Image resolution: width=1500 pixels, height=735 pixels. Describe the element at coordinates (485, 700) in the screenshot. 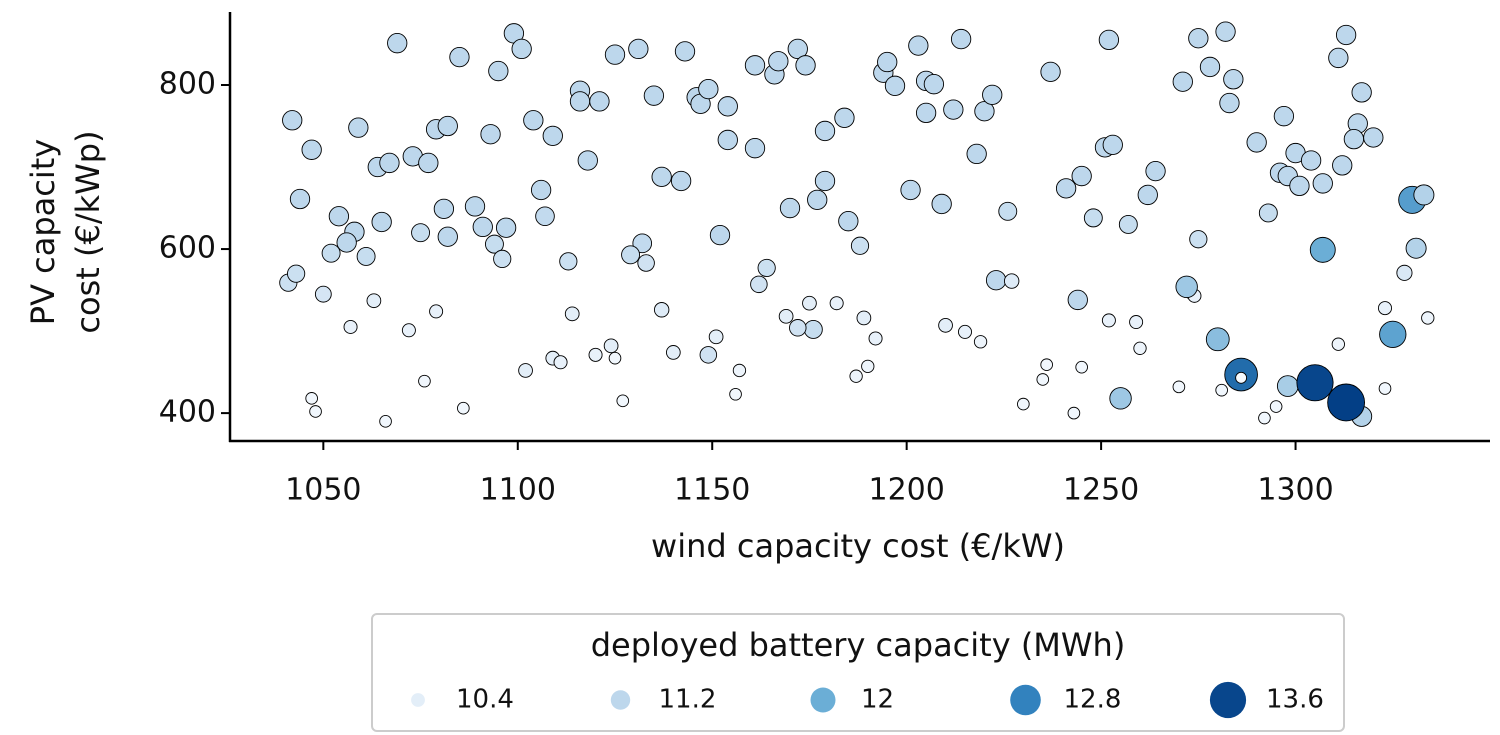

I see `legend-label: 10.4` at that location.